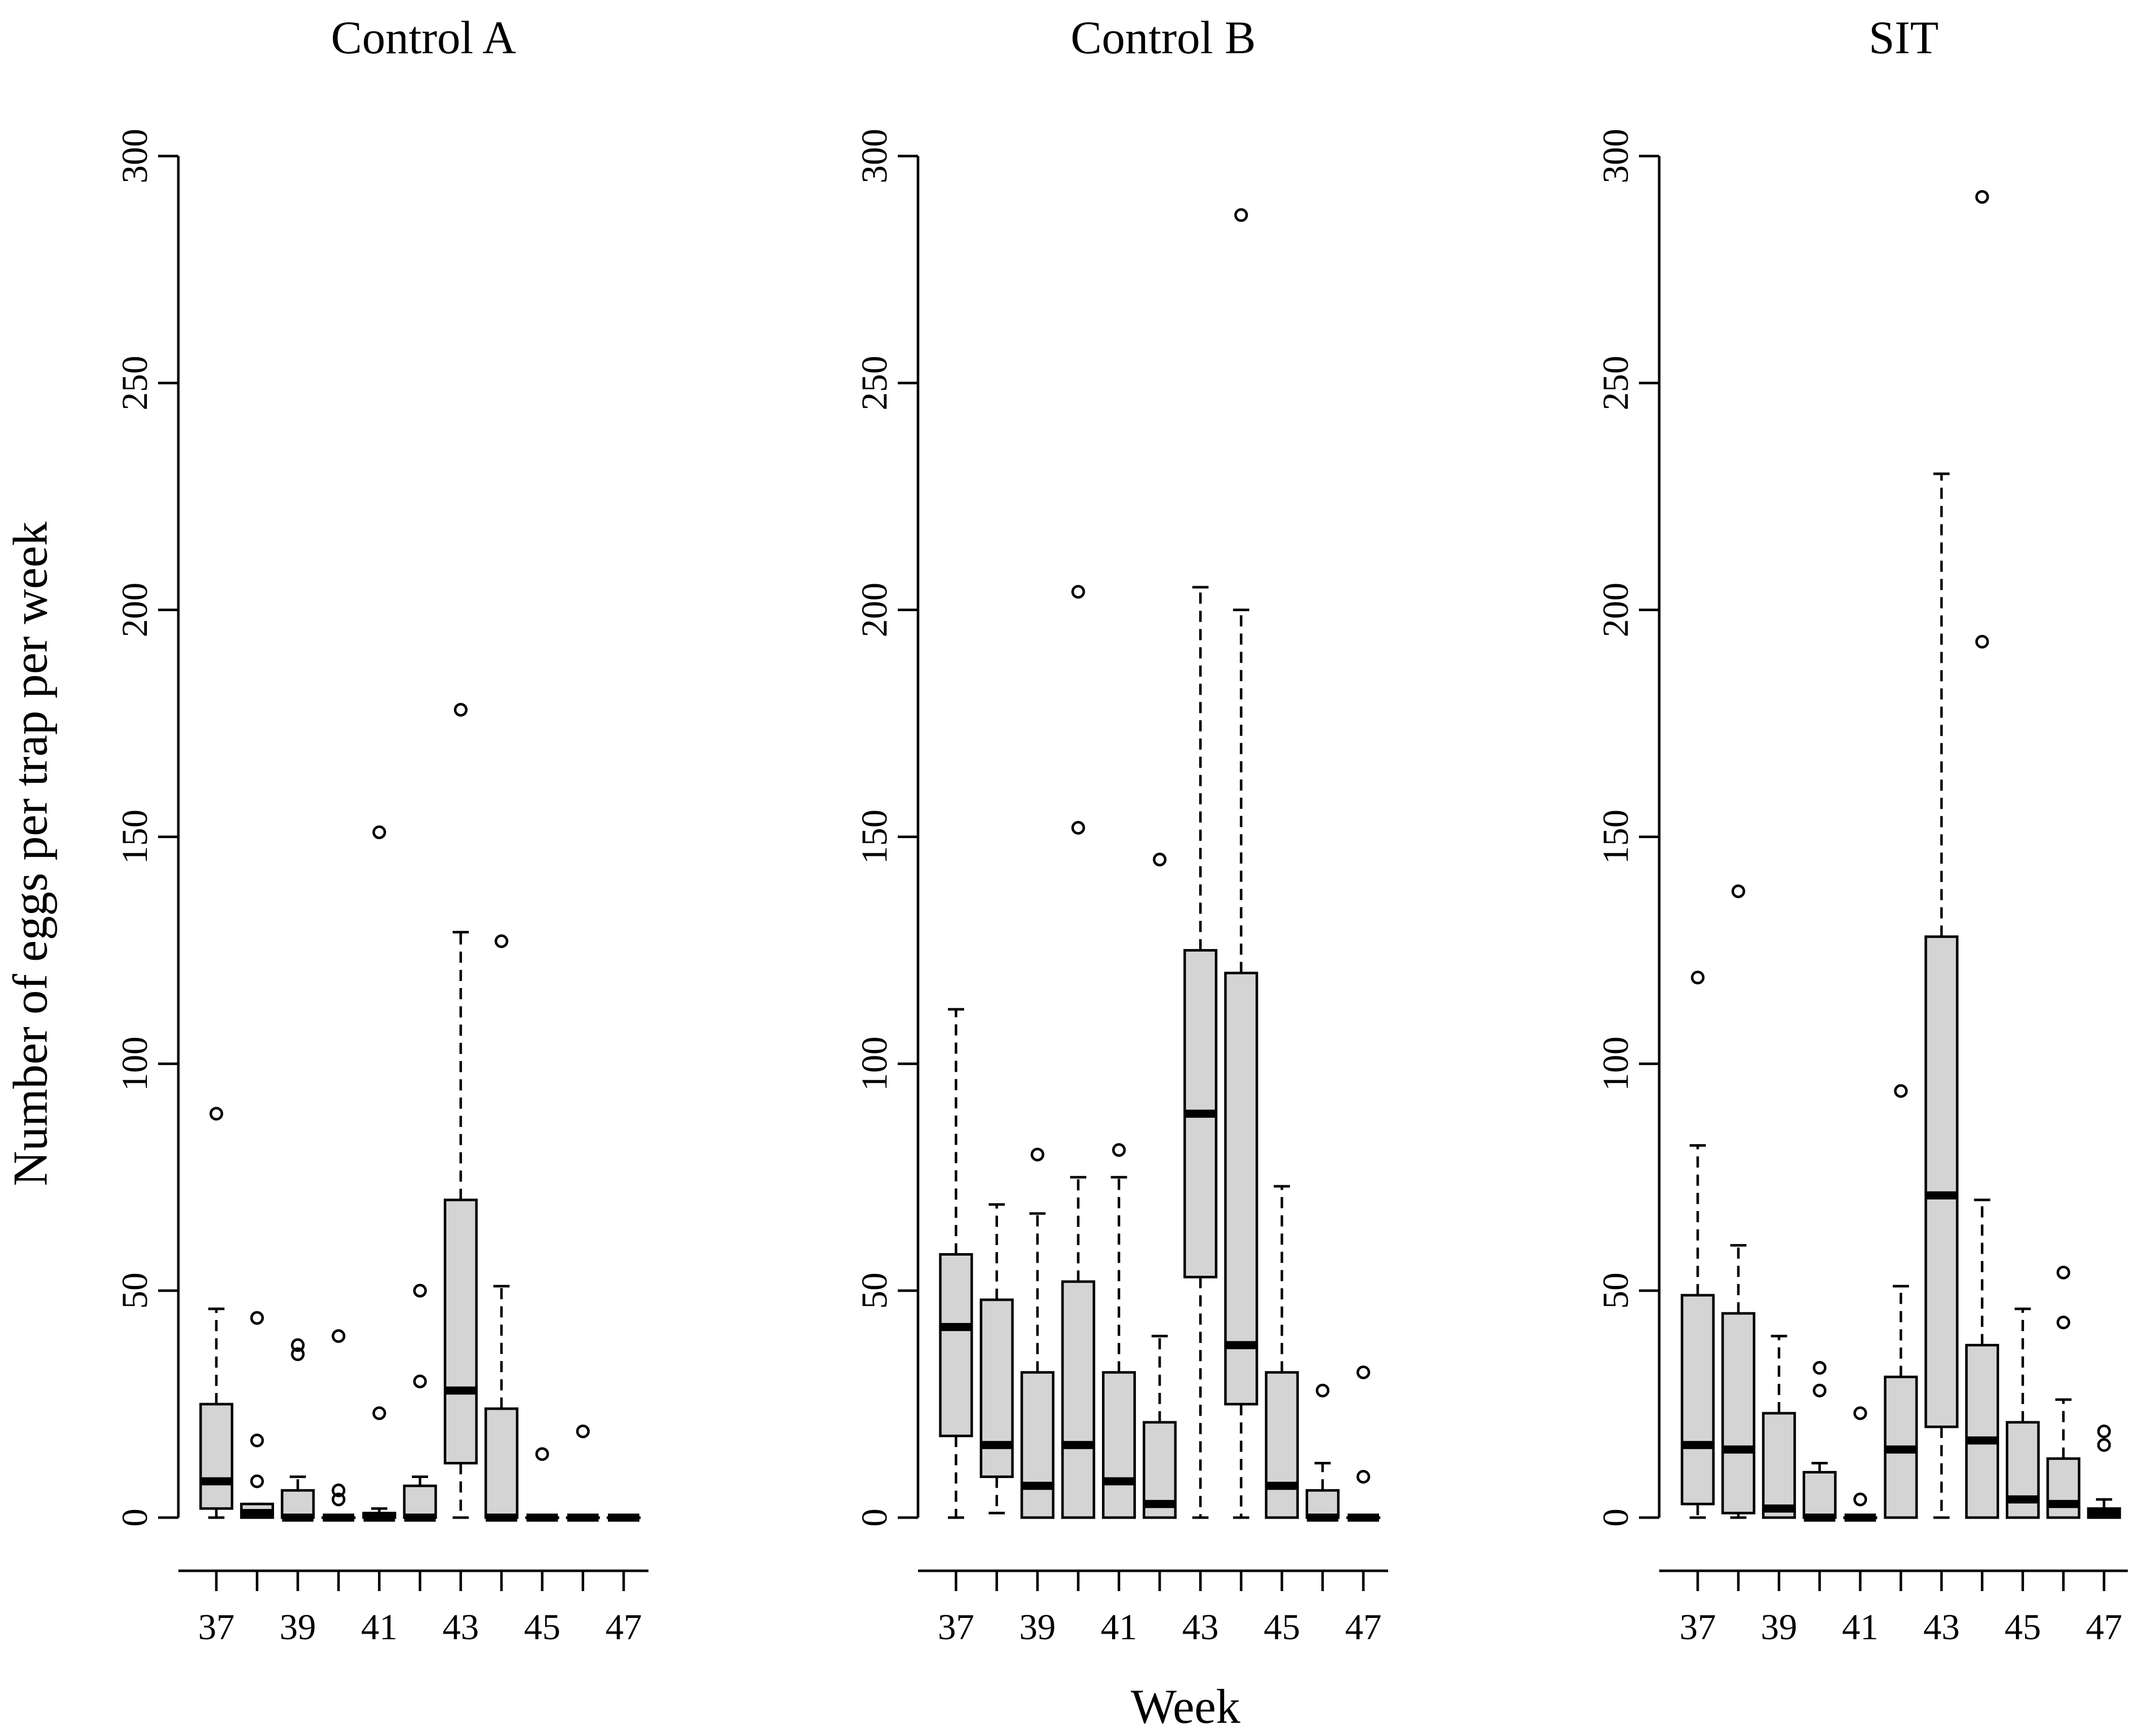  Describe the element at coordinates (423, 37) in the screenshot. I see `panel-title: Control A` at that location.